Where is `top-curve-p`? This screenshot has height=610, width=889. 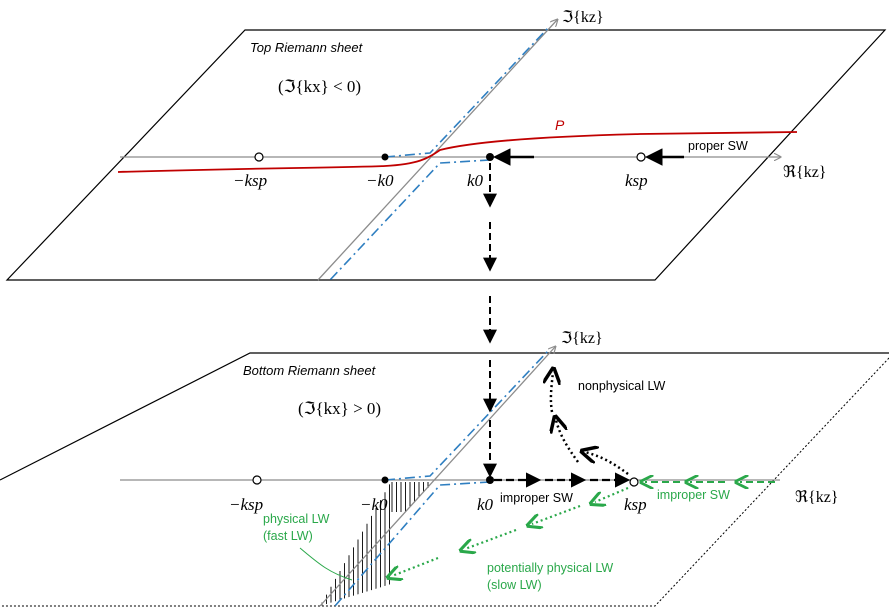 top-curve-p is located at coordinates (457, 152).